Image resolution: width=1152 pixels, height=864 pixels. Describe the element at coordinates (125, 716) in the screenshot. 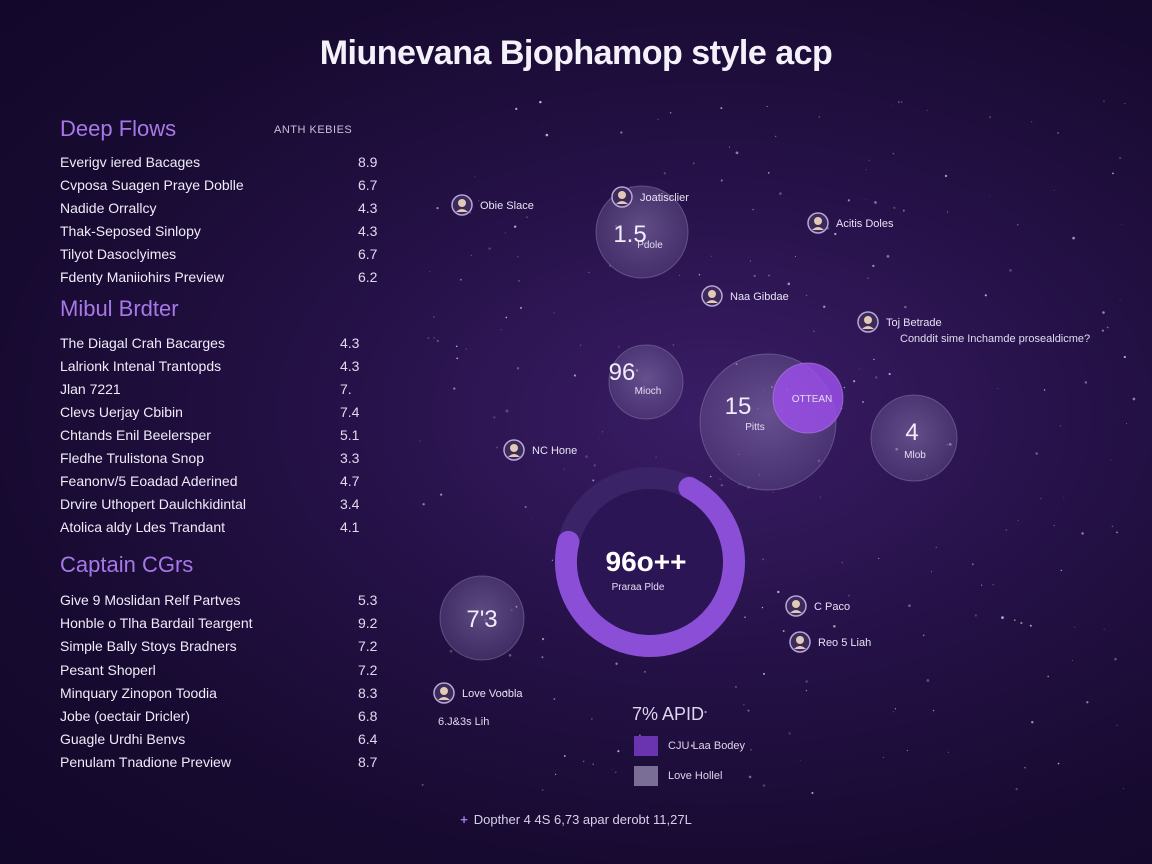

I see `list-item-name: Jobe (oectair Dricler)` at that location.